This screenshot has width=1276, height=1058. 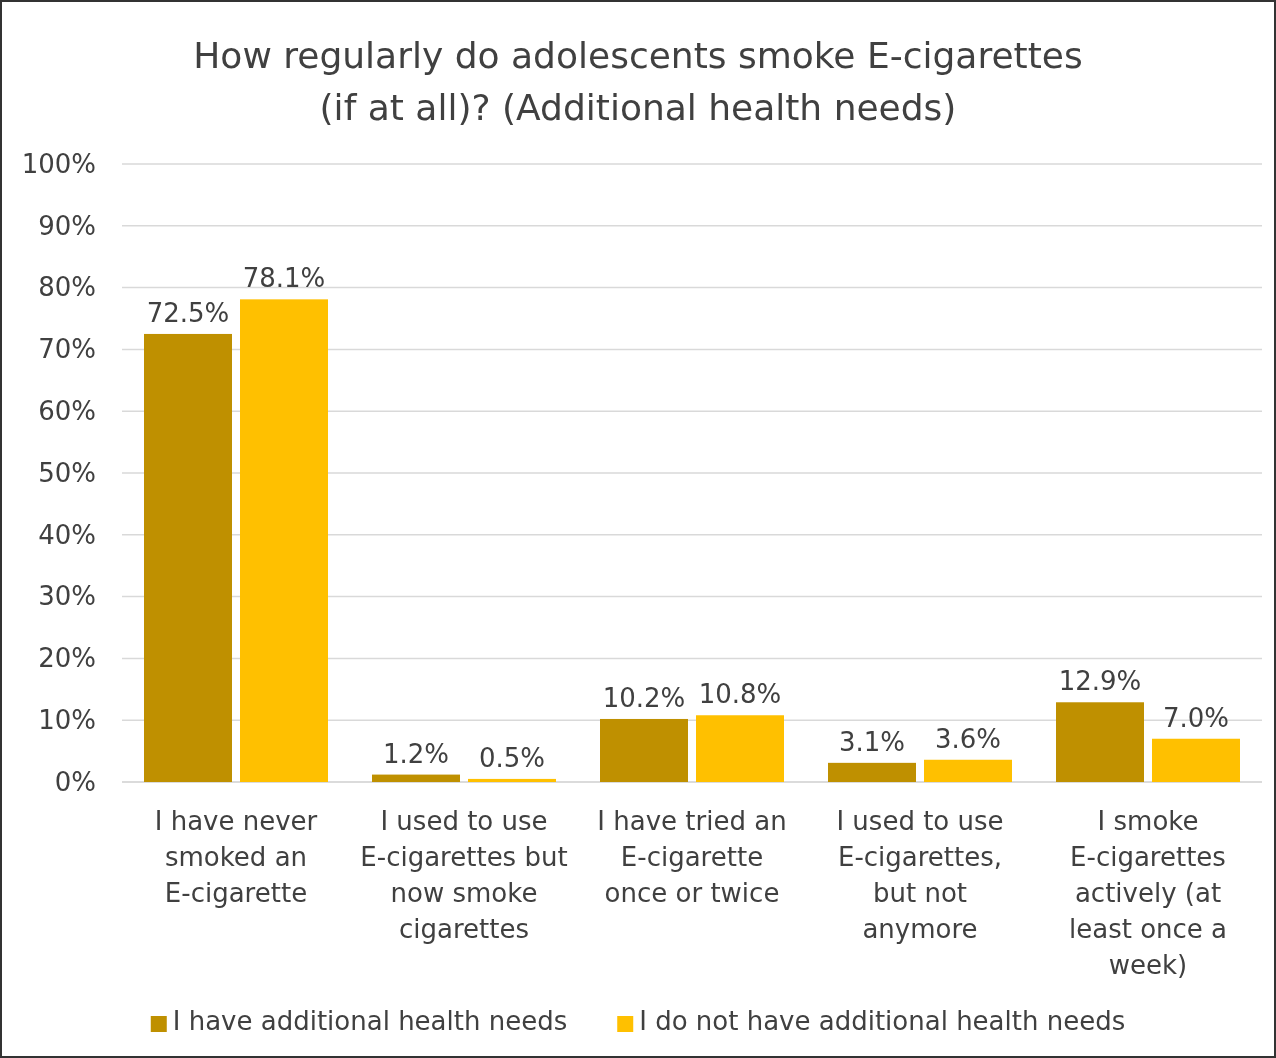 I want to click on y-tick-label: 40%, so click(x=67, y=534).